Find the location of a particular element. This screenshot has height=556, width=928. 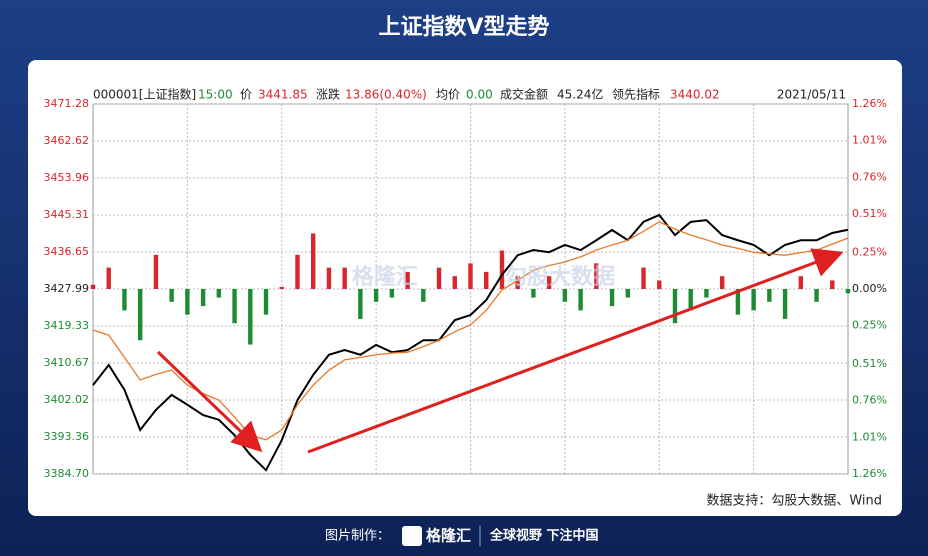

y-tick-label: 3453.96 is located at coordinates (67, 177).